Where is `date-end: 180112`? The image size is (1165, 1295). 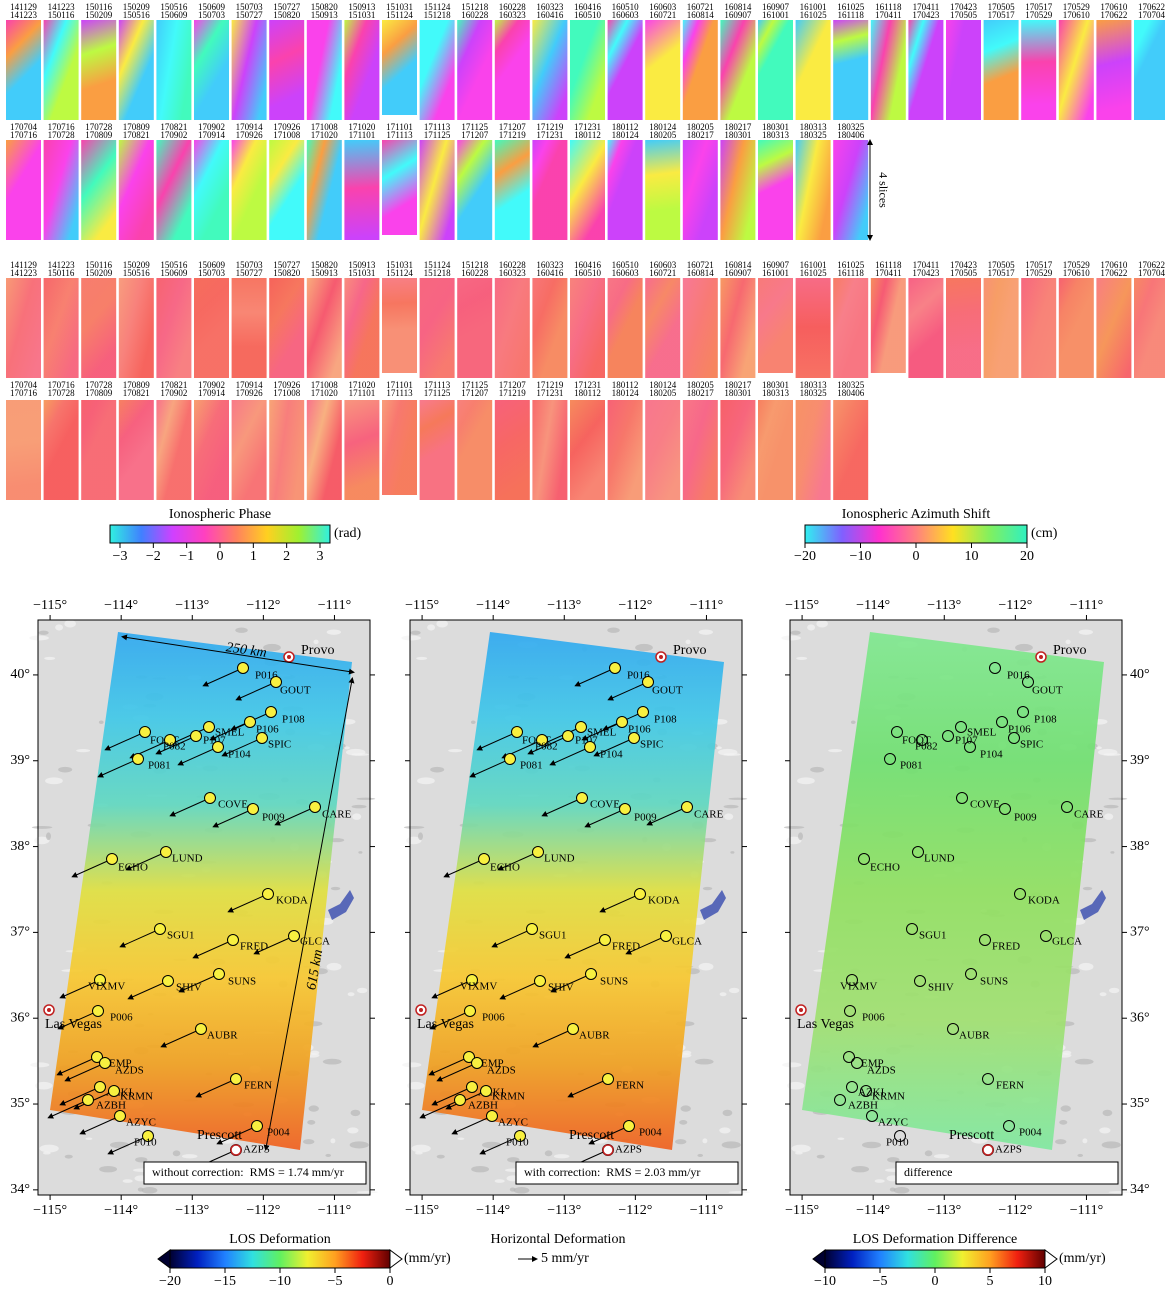 date-end: 180112 is located at coordinates (587, 135).